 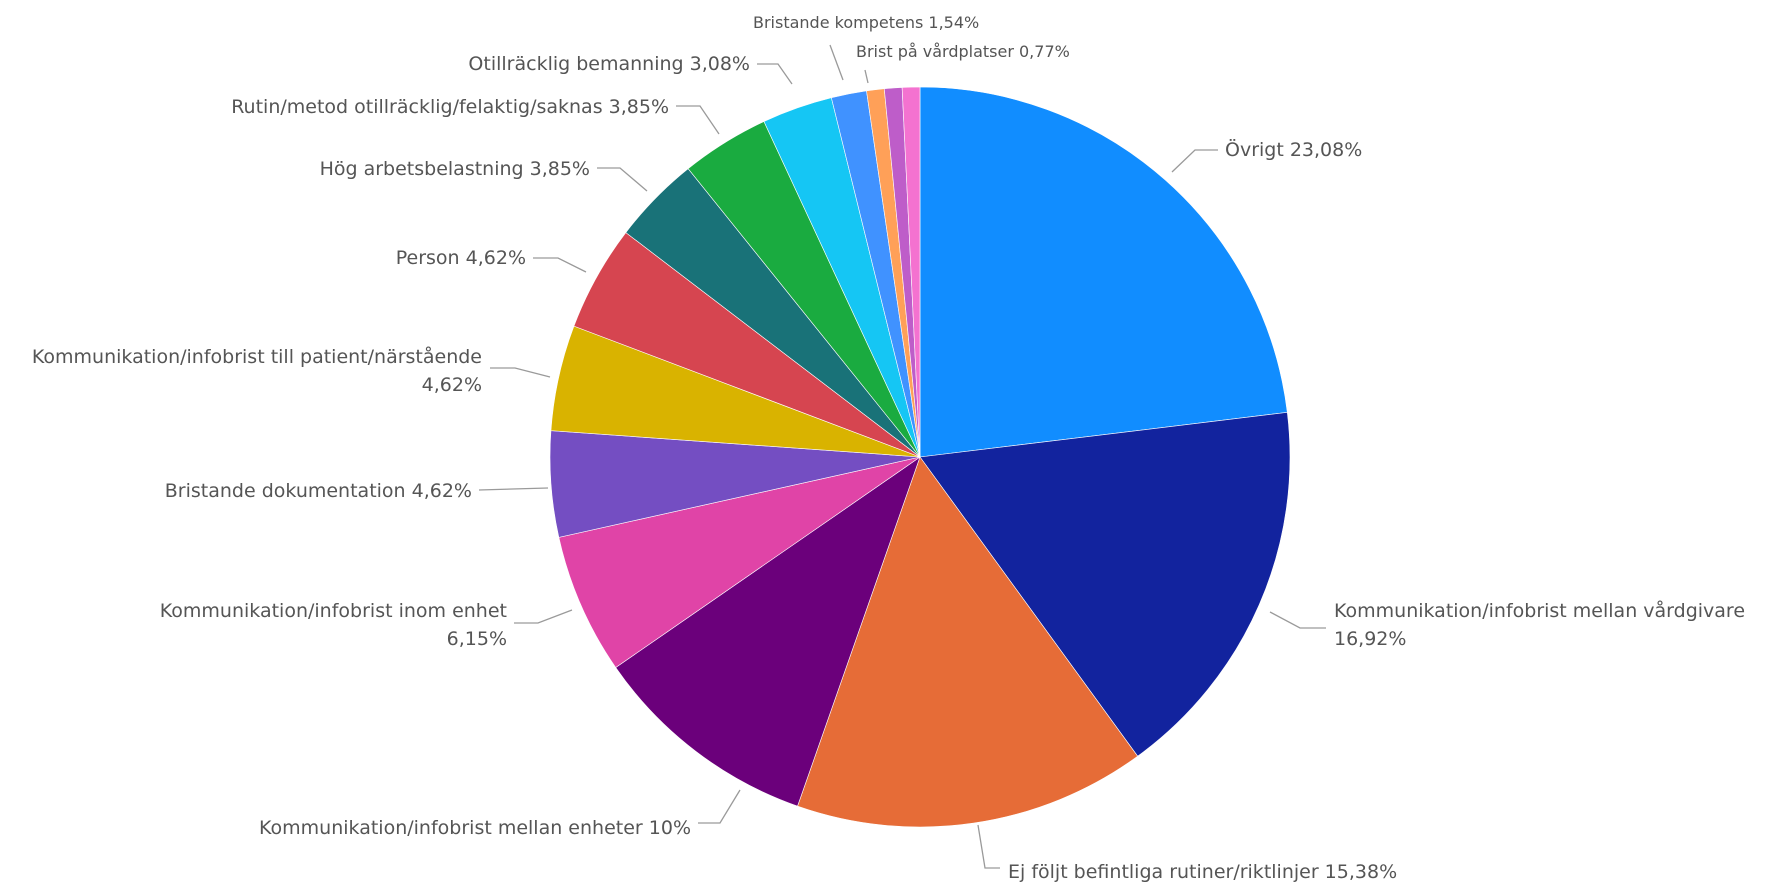 I want to click on data-label-1: Övrigt 23,08%, so click(x=1293, y=149).